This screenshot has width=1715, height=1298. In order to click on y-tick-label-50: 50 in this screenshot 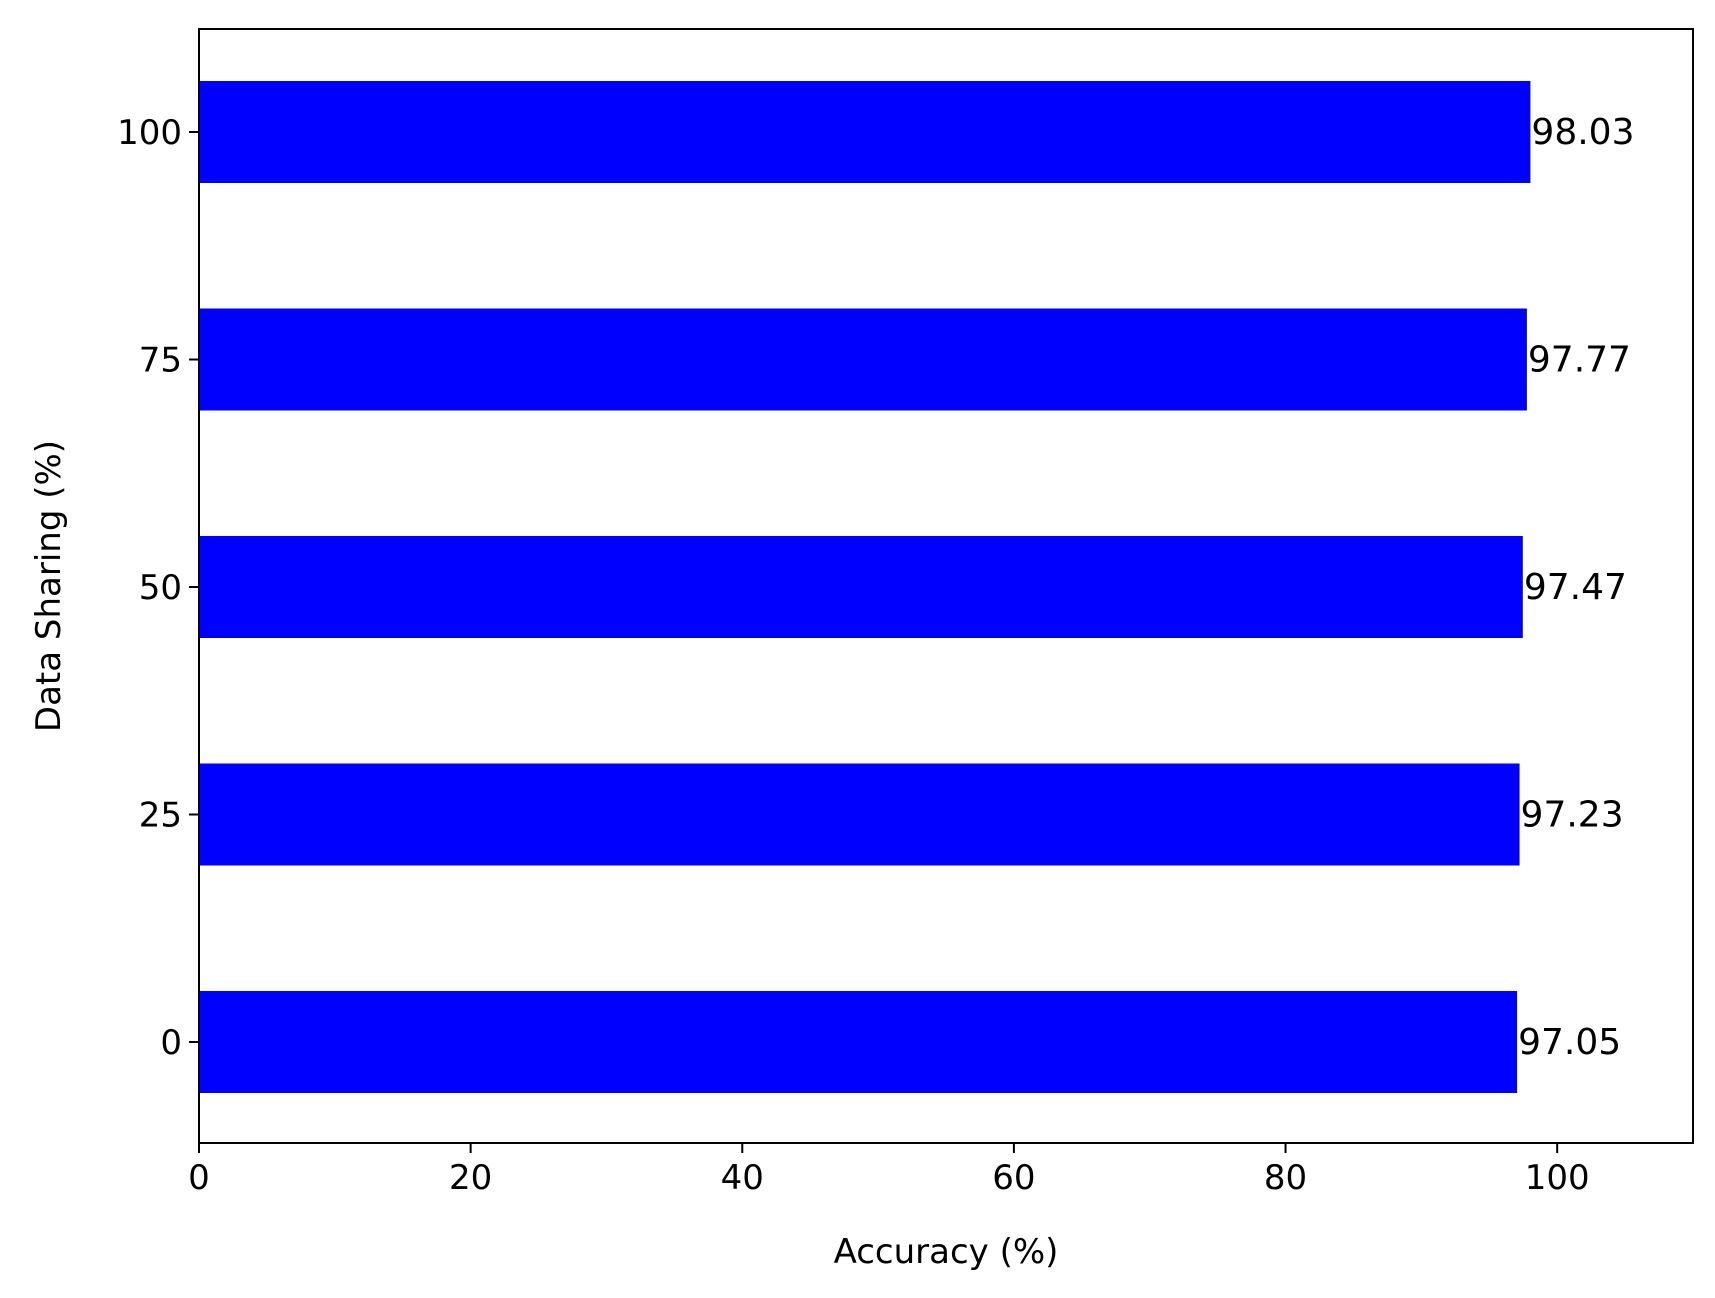, I will do `click(160, 588)`.